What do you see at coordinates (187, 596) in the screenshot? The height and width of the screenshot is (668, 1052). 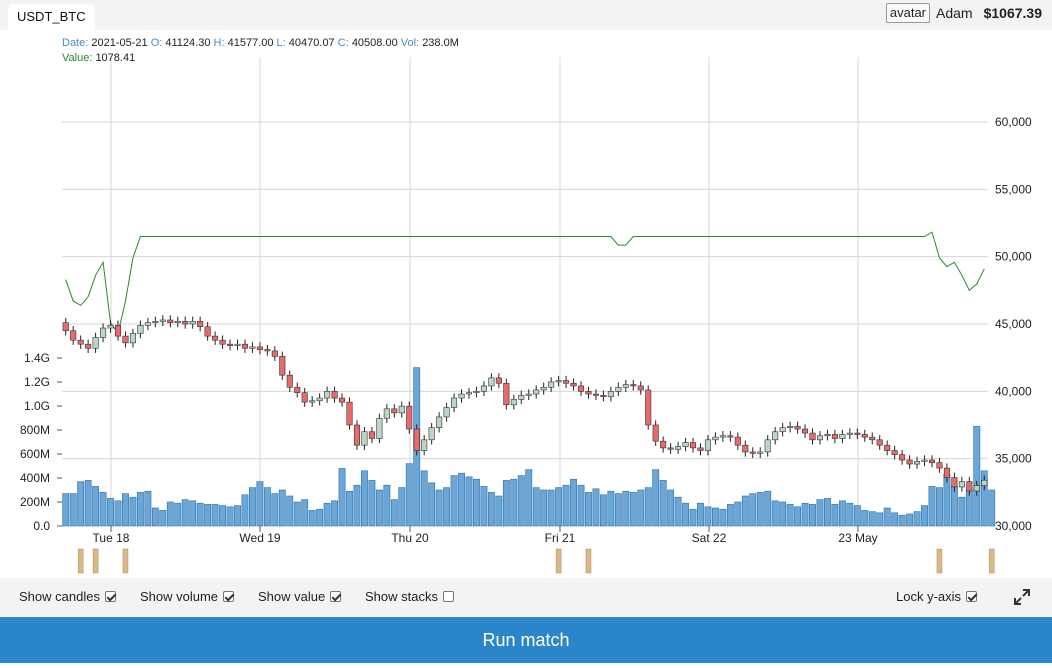 I see `show-volume-toggle: Show volume` at bounding box center [187, 596].